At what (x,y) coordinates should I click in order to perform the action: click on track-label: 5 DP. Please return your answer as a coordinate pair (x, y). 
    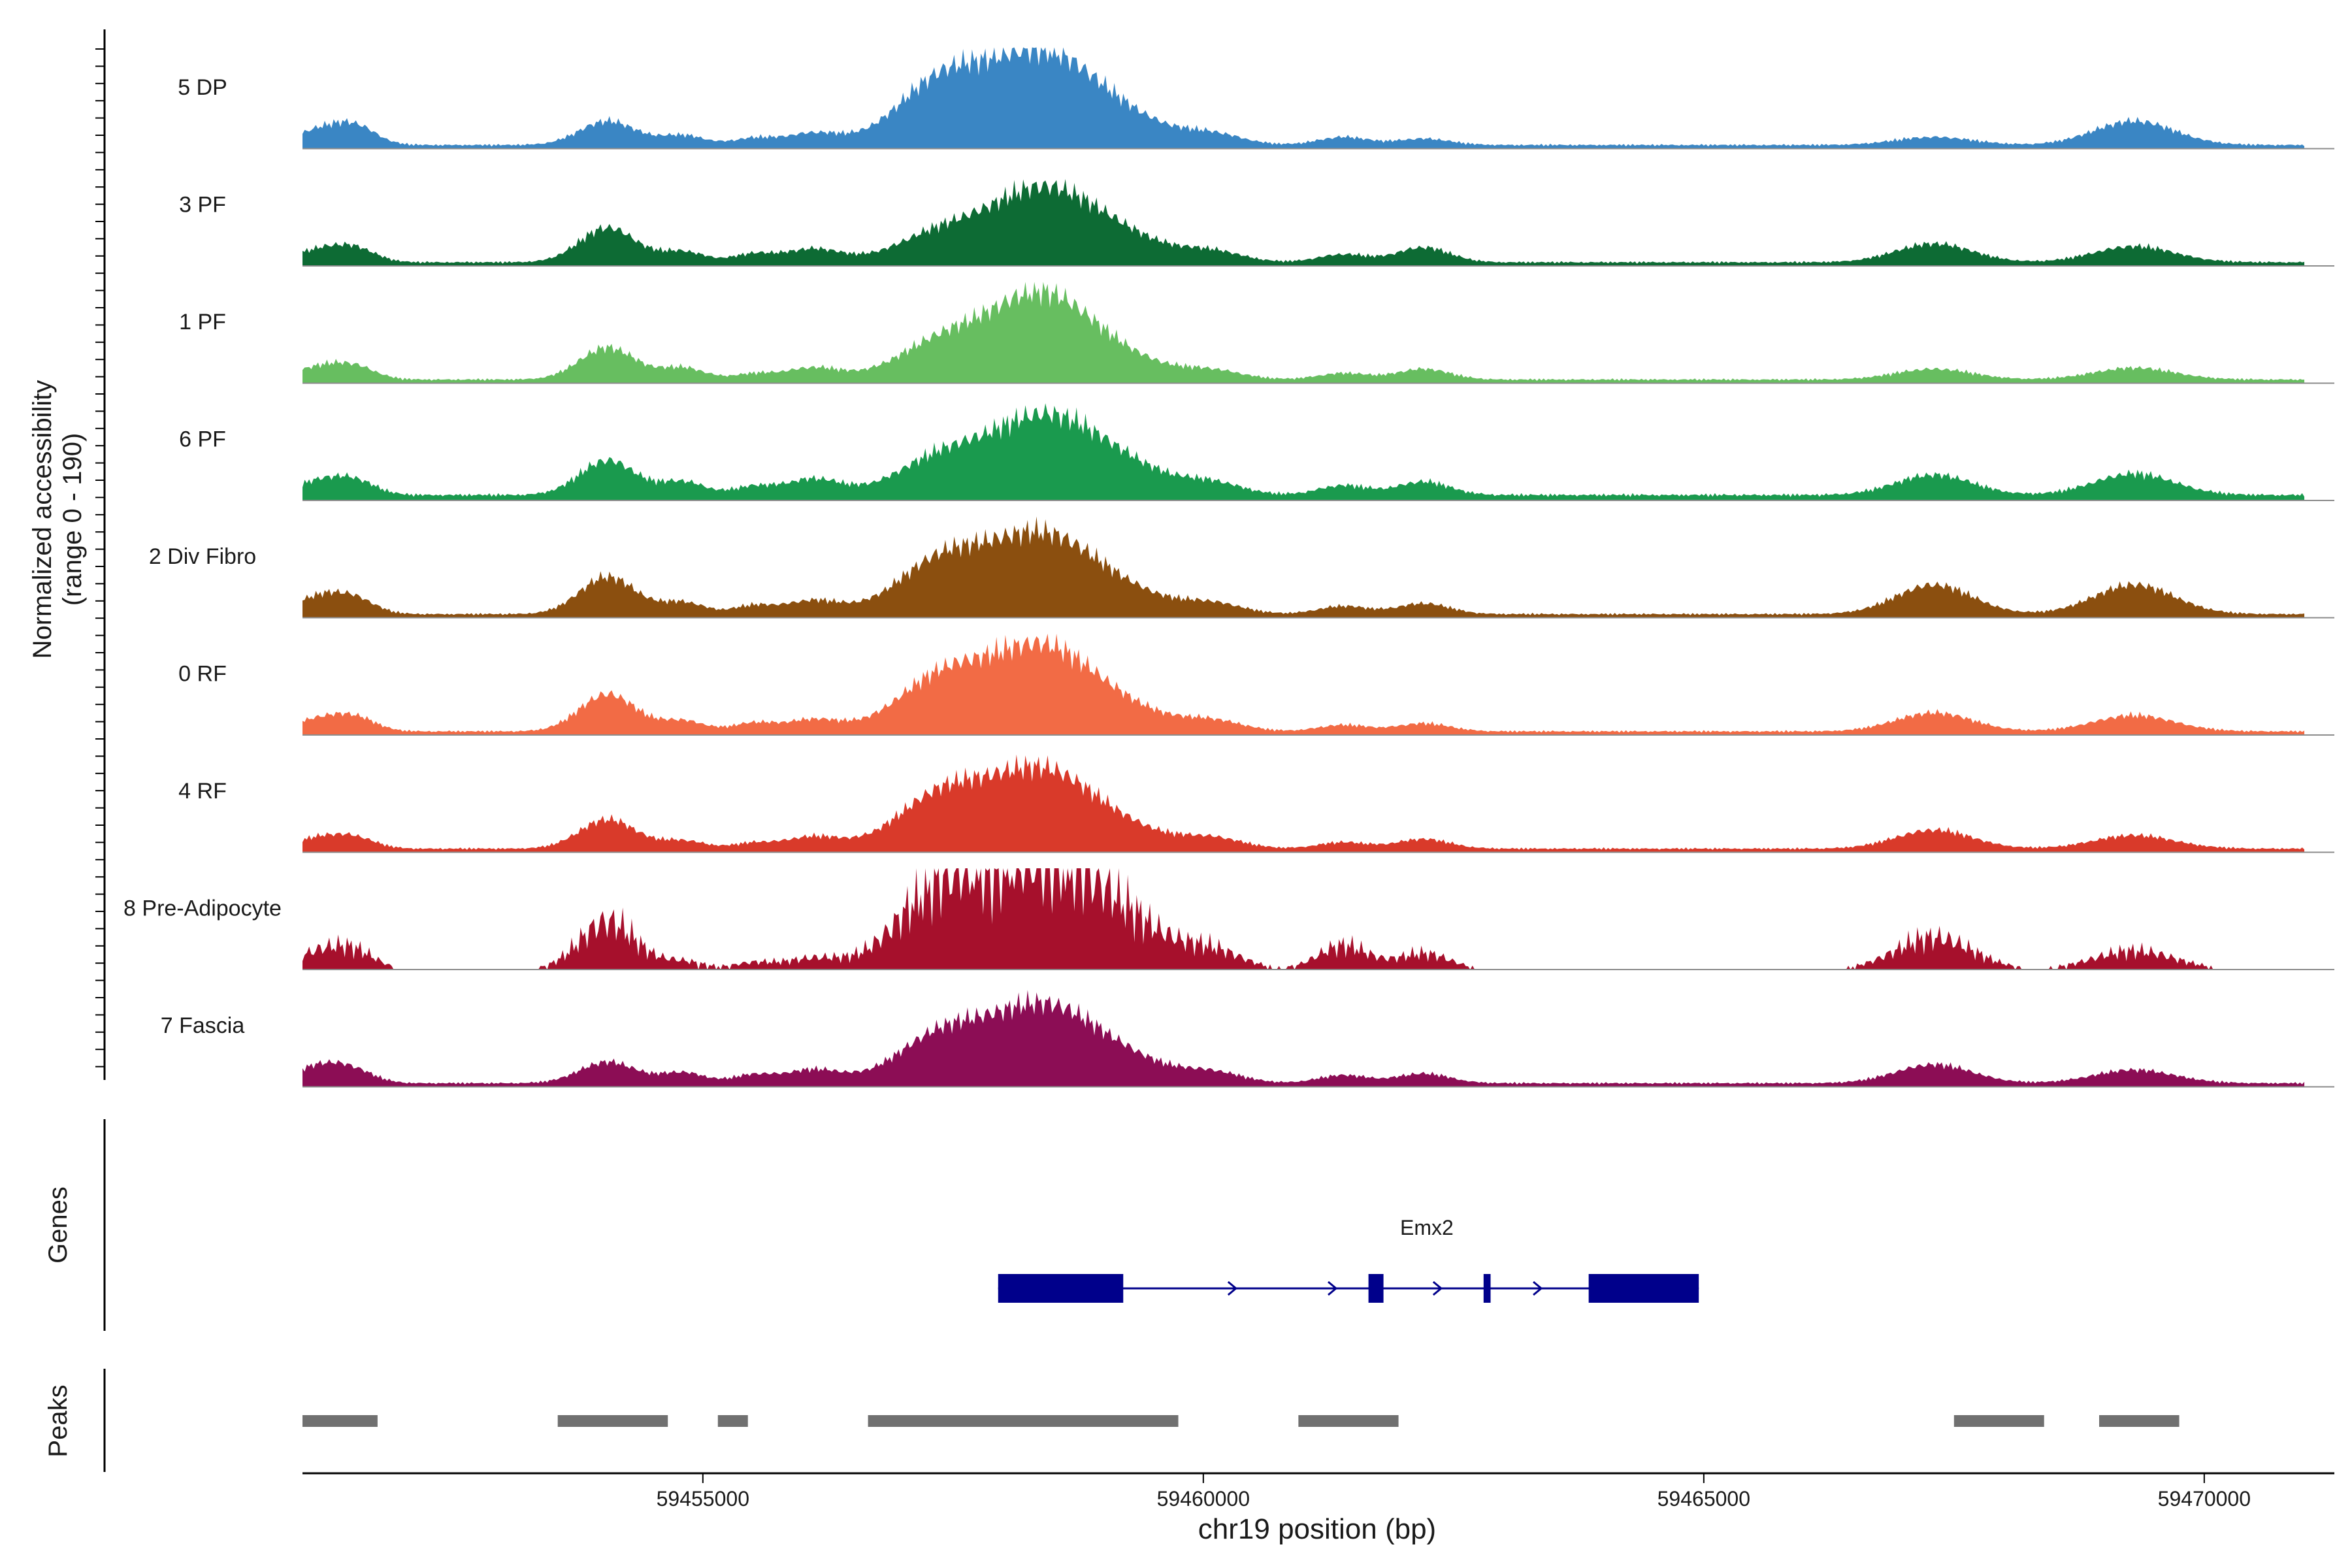
    Looking at the image, I should click on (202, 87).